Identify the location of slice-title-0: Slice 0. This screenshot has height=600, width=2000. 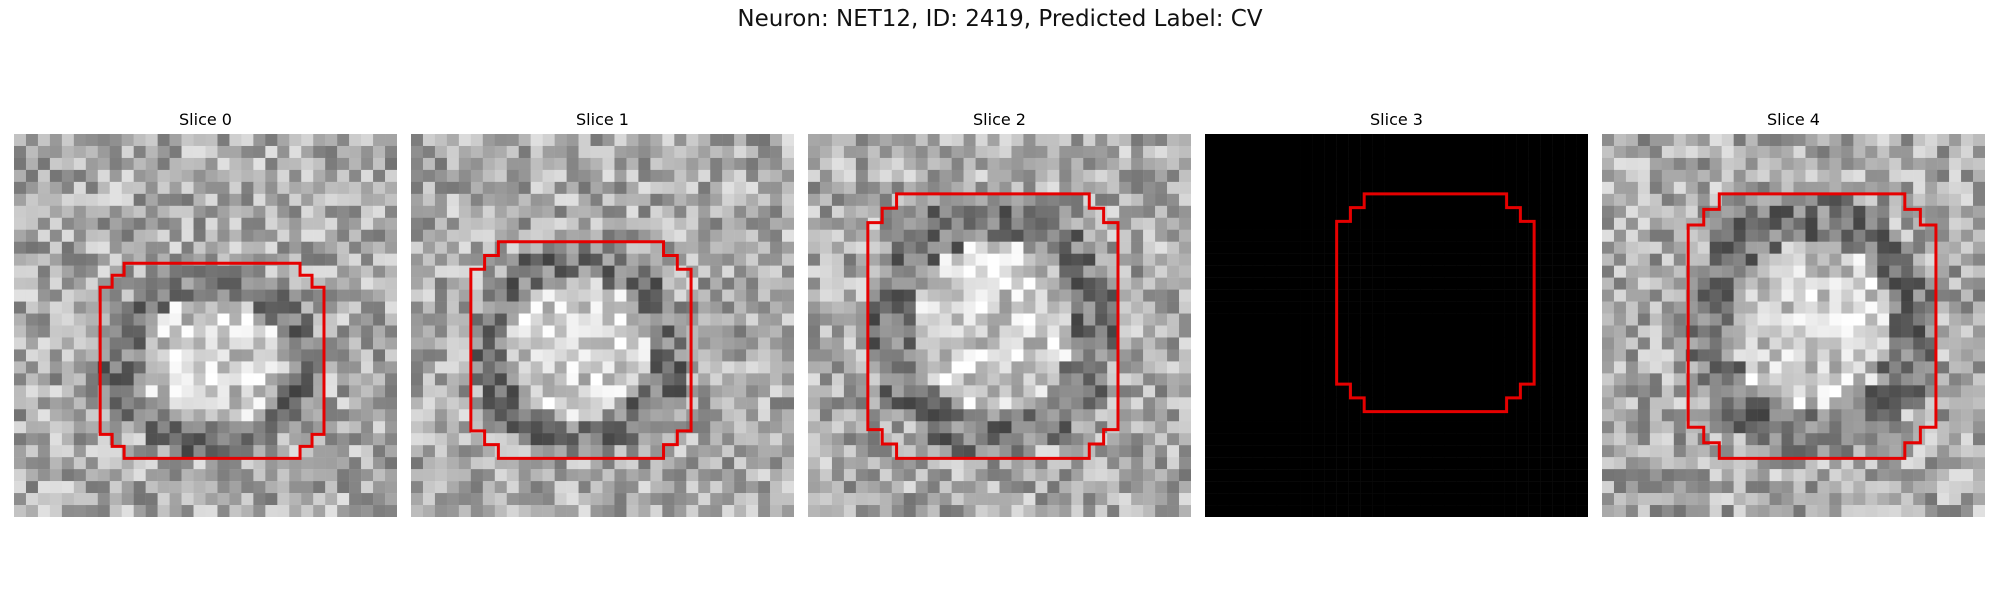
(205, 119).